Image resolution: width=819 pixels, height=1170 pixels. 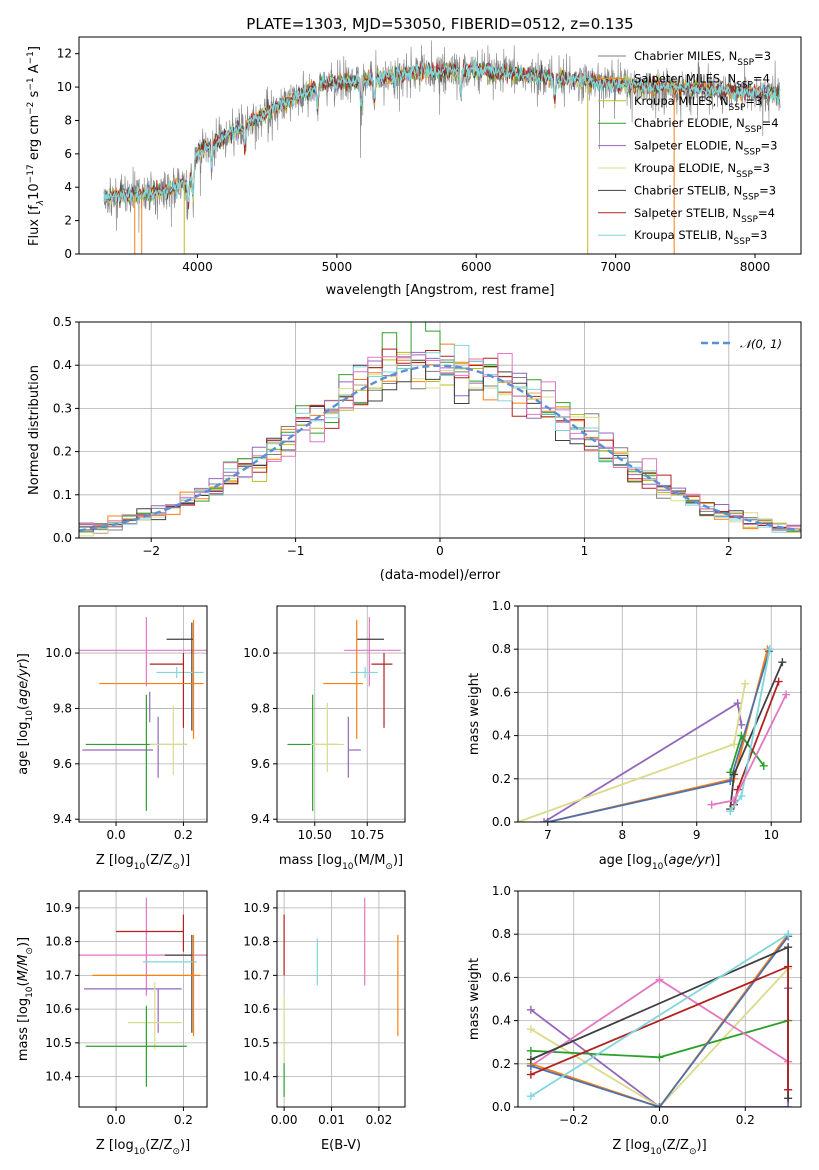 I want to click on y-tick-label: 0.3, so click(x=62, y=408).